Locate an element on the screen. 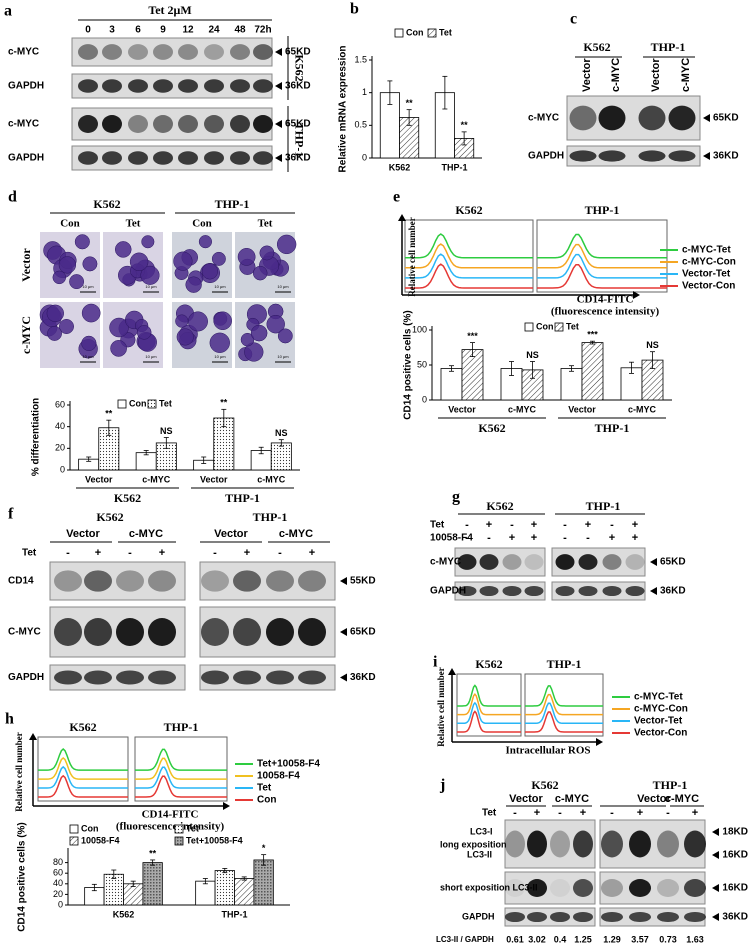 This screenshot has width=750, height=948. lane-label: Vector is located at coordinates (526, 799).